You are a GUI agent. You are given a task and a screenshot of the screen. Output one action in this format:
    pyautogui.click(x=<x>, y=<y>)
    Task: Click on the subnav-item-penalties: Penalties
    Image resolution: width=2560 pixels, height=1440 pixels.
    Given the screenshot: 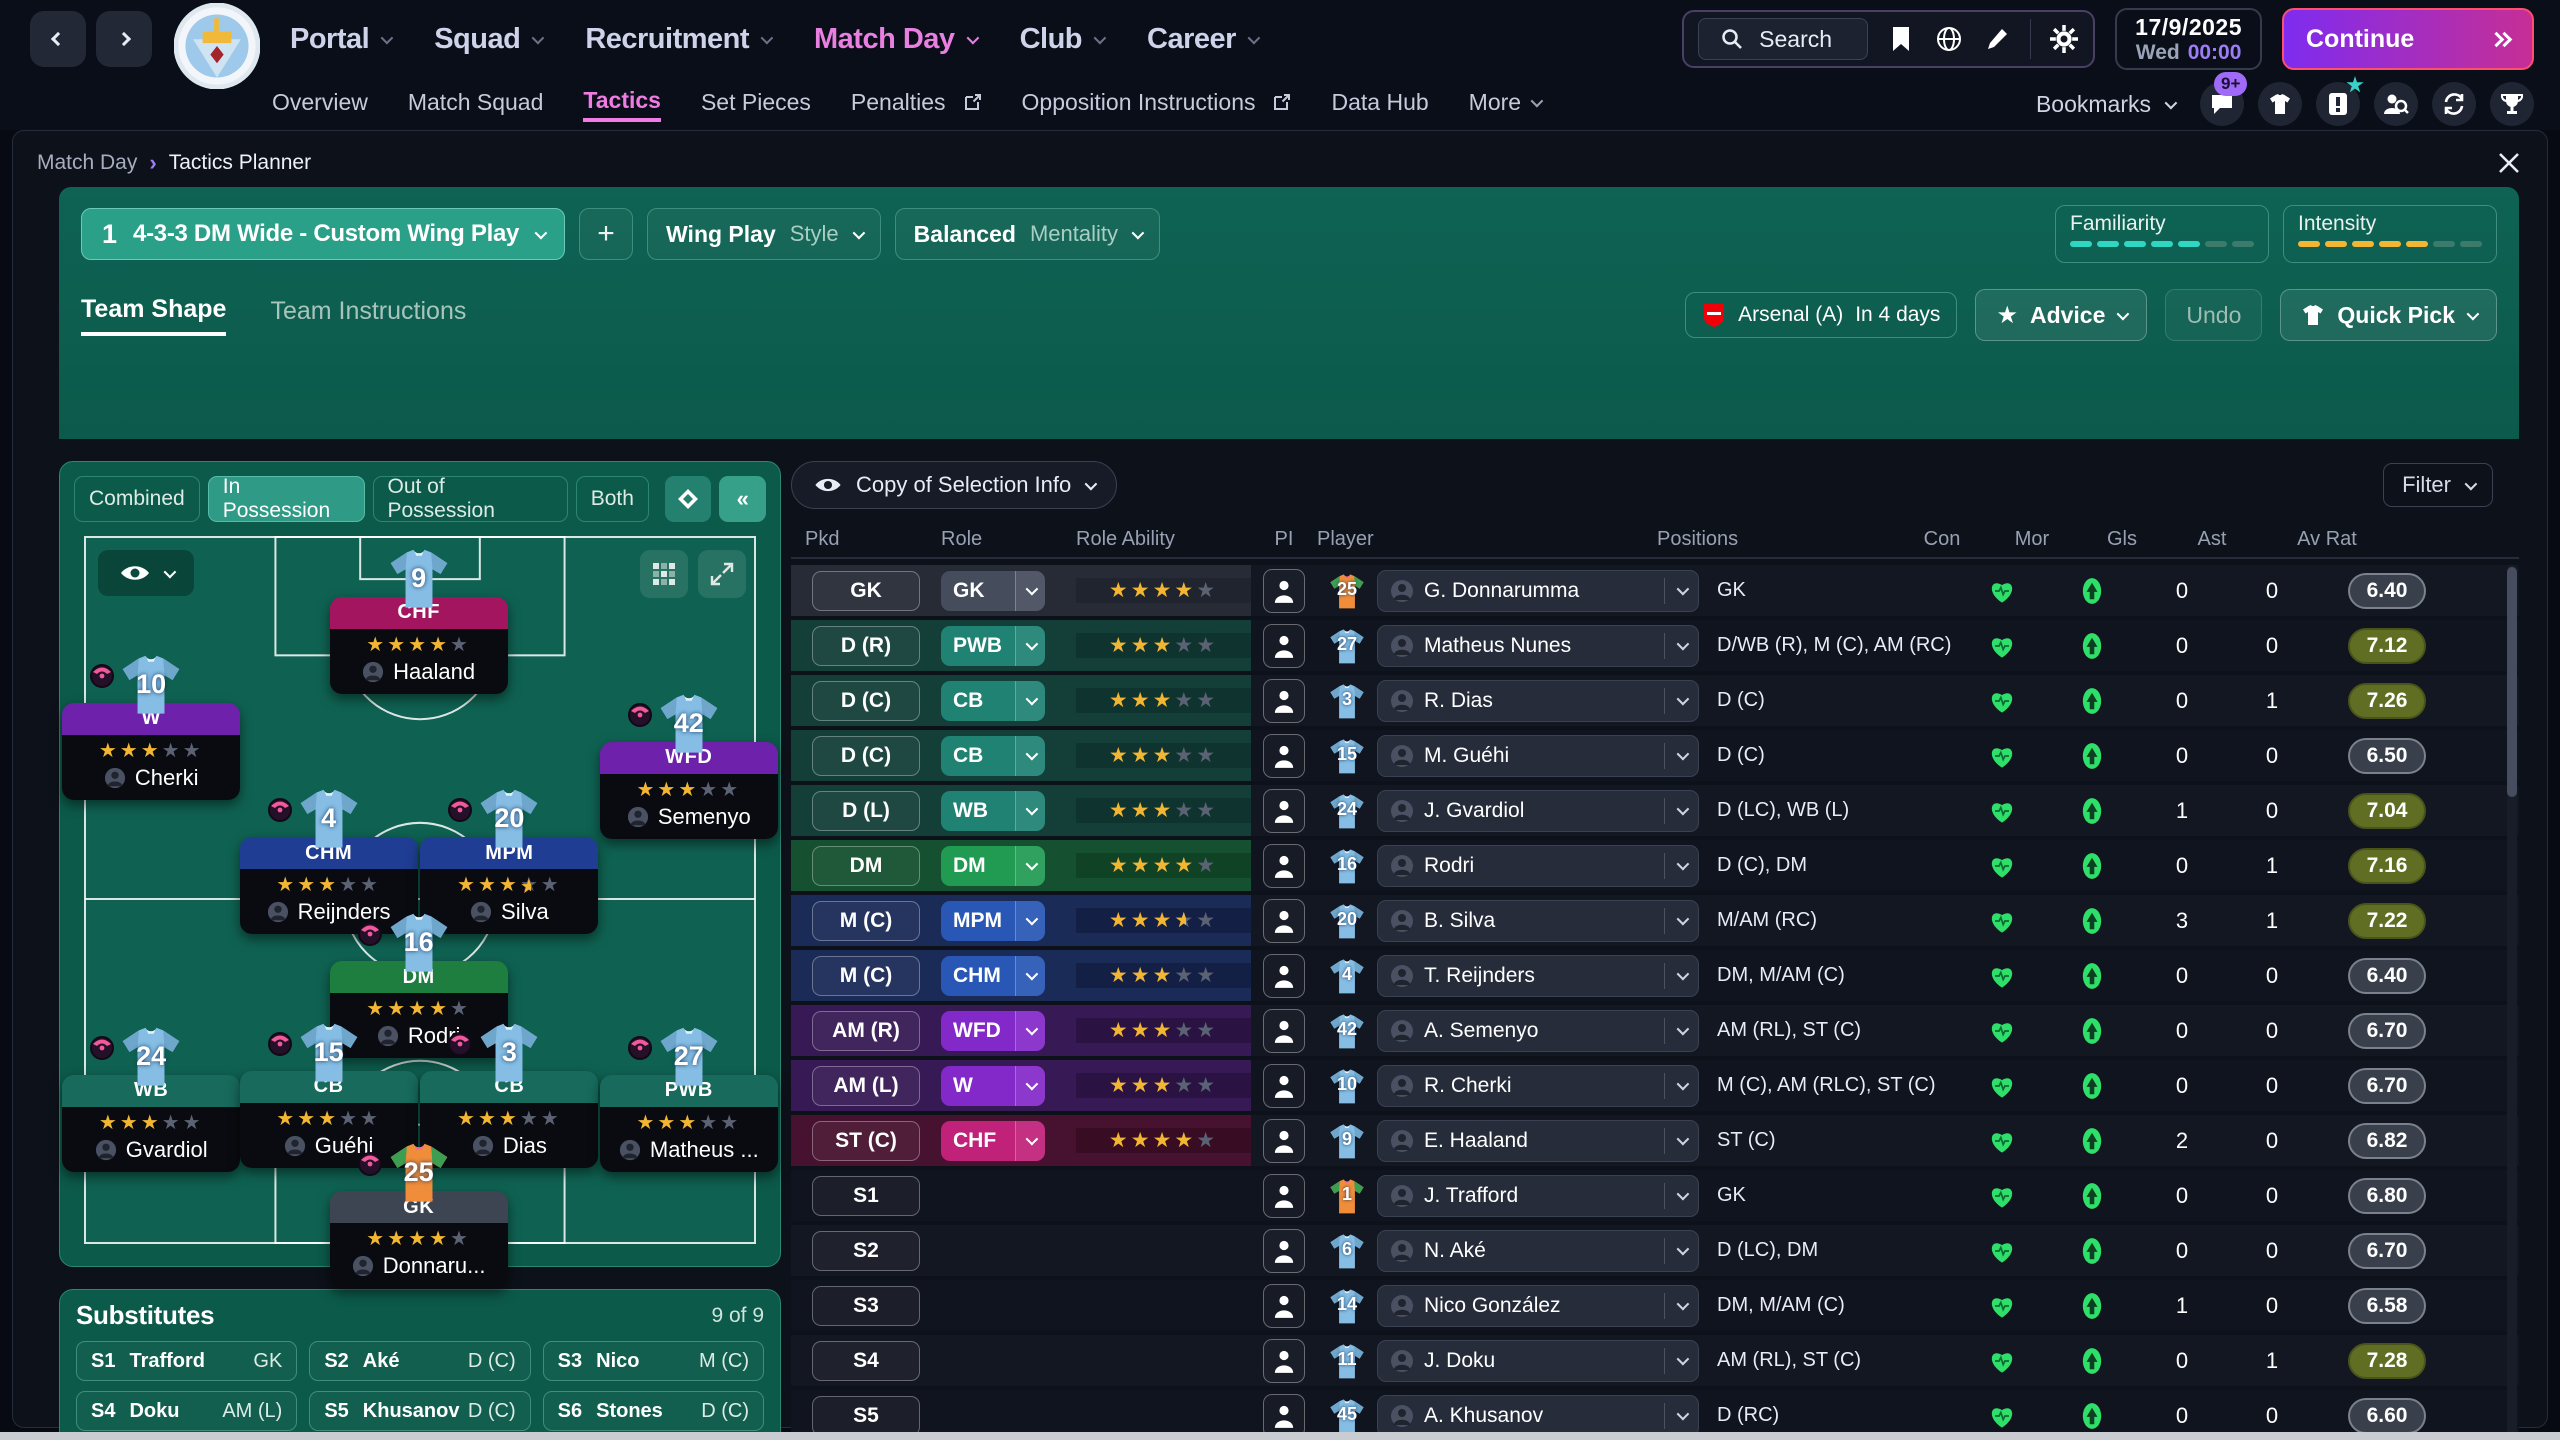 What is the action you would take?
    pyautogui.click(x=916, y=104)
    